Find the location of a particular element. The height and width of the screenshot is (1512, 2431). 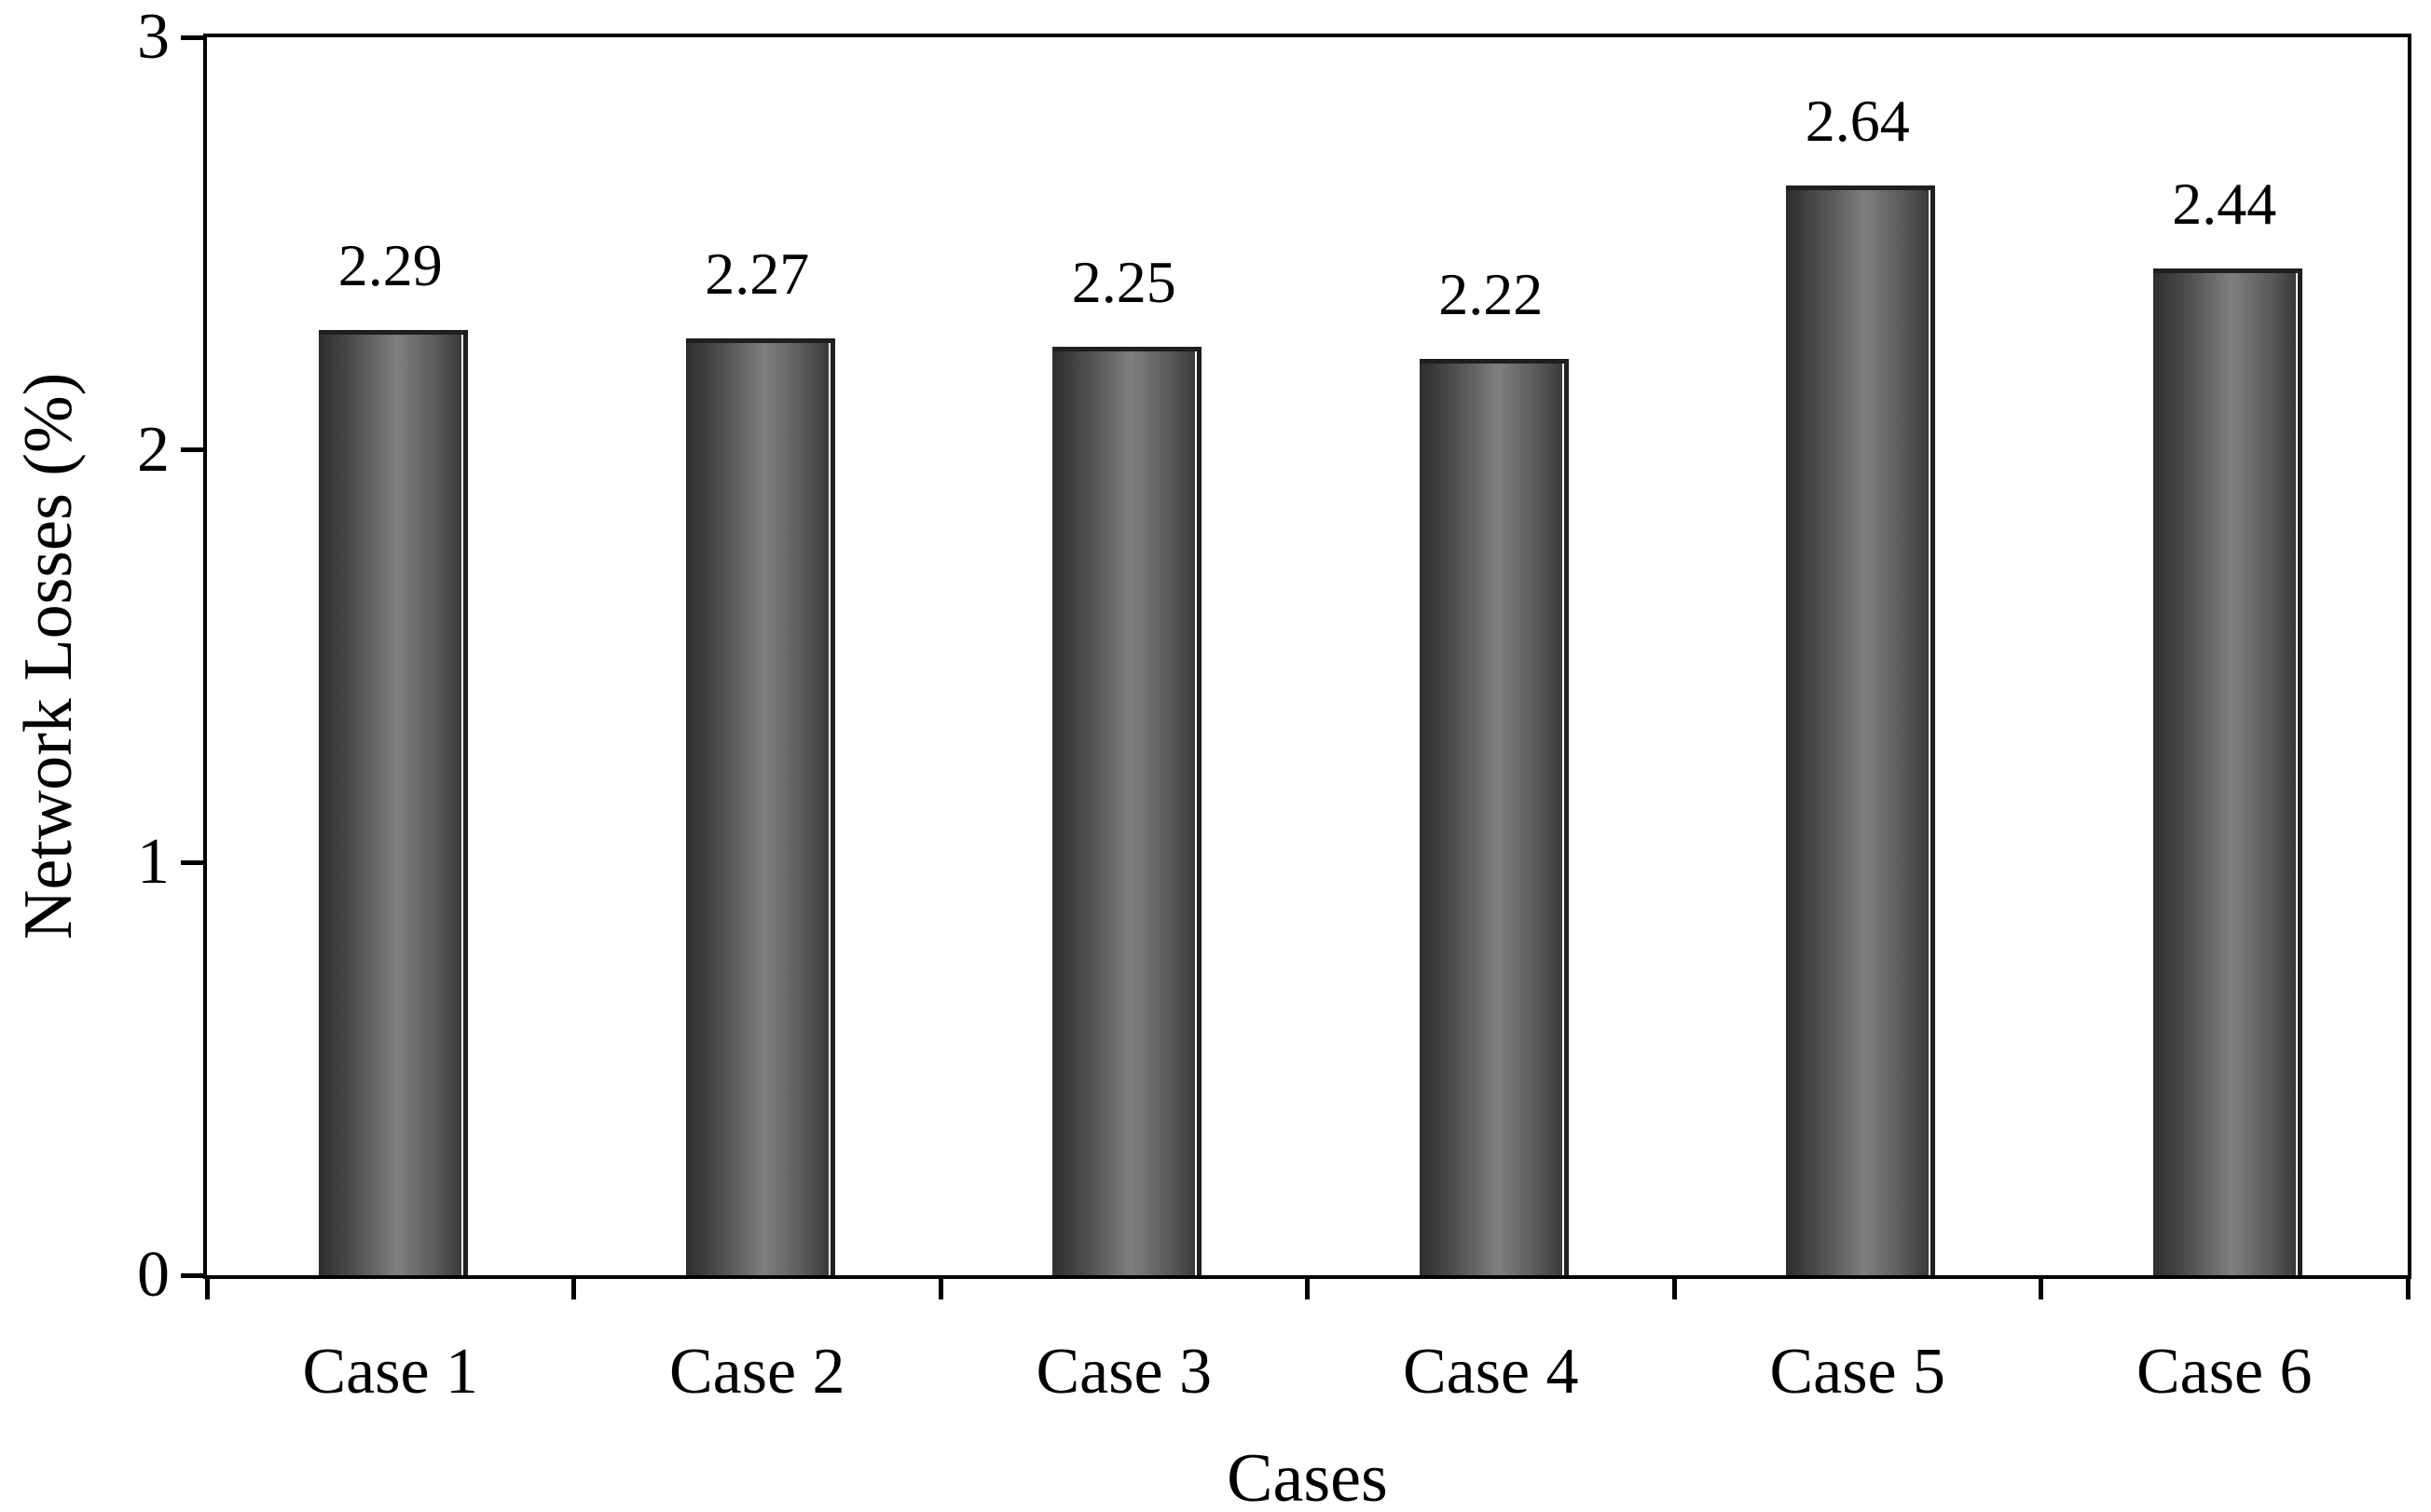

bar-value-label: 2.29 is located at coordinates (390, 264).